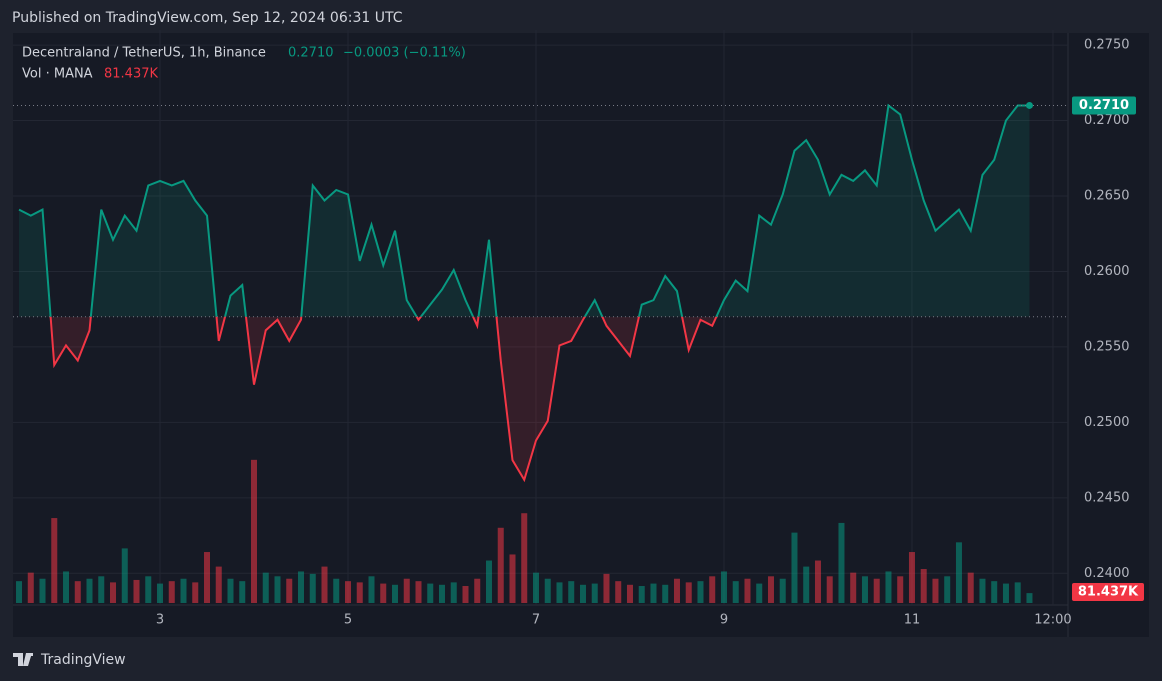 The image size is (1162, 681). What do you see at coordinates (536, 620) in the screenshot?
I see `x-tick-label: 7` at bounding box center [536, 620].